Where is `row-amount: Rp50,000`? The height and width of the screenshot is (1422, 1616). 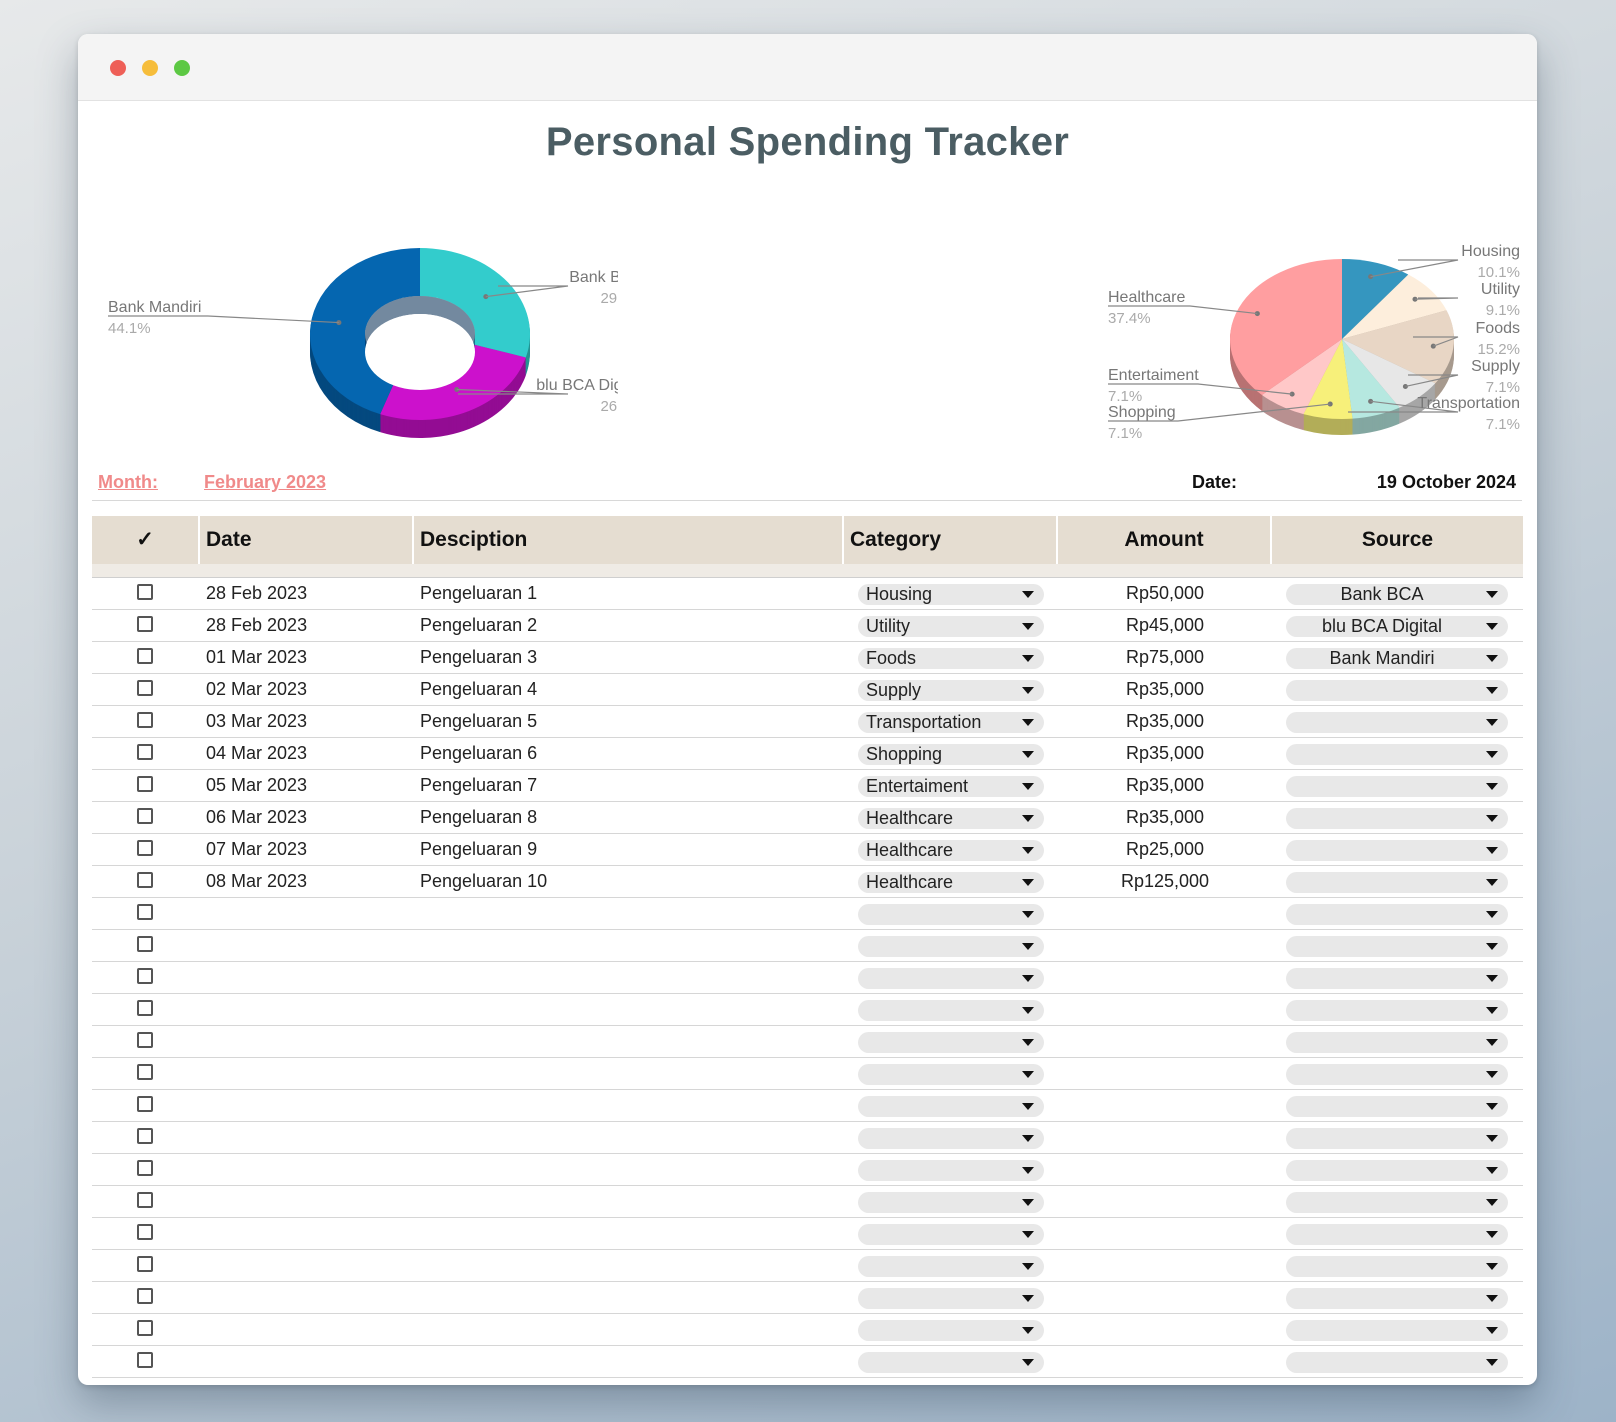 row-amount: Rp50,000 is located at coordinates (1165, 593).